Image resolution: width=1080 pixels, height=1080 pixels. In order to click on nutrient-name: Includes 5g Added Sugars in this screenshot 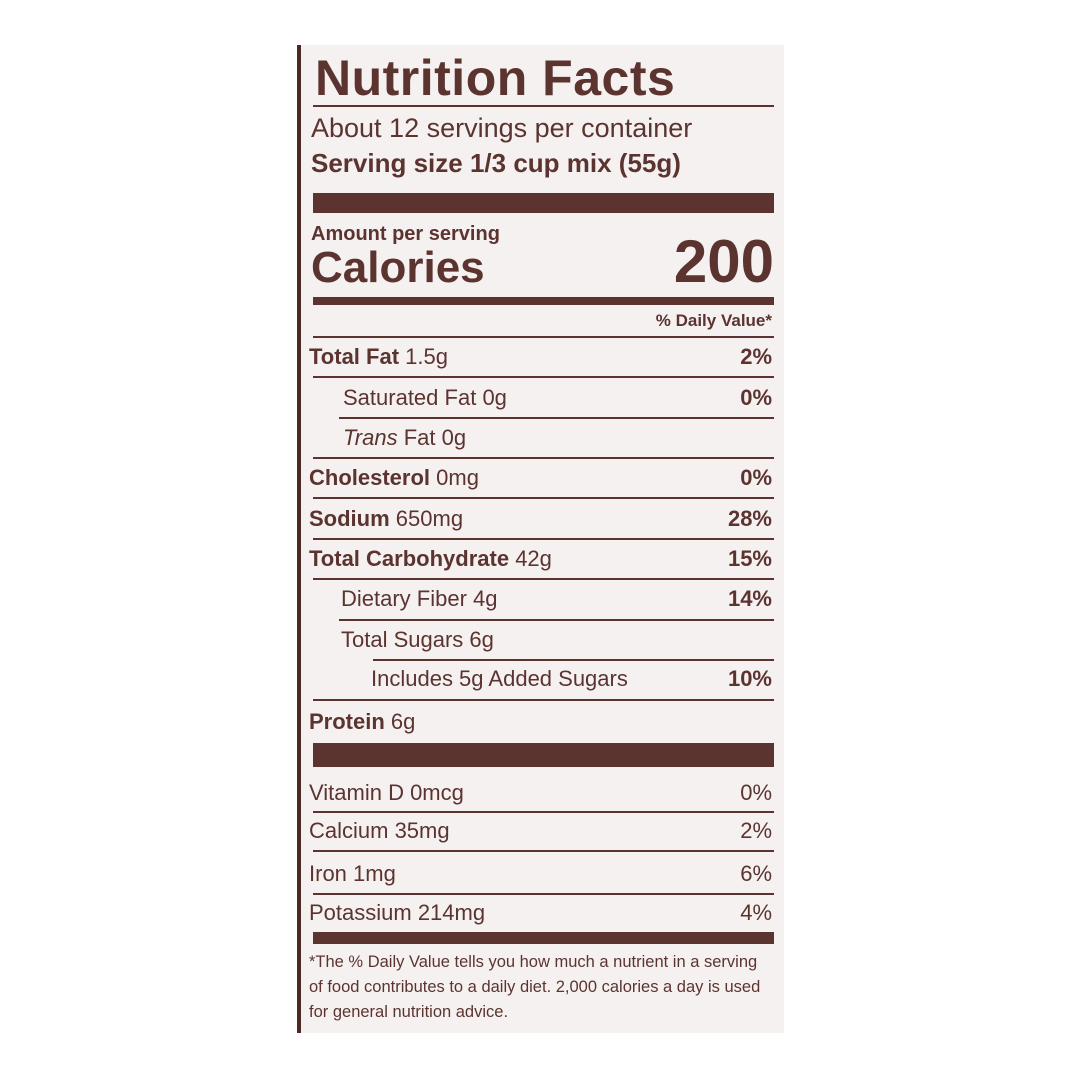, I will do `click(499, 678)`.